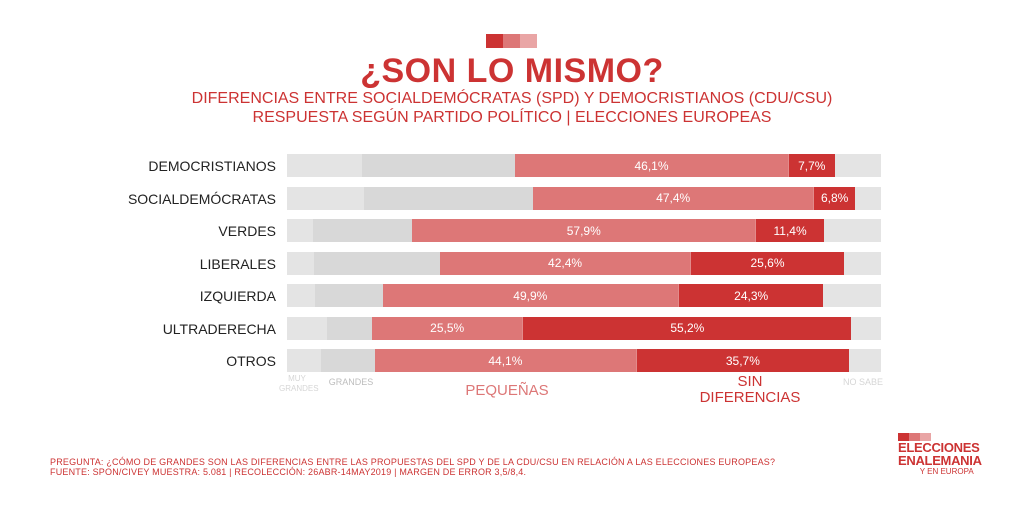  Describe the element at coordinates (512, 71) in the screenshot. I see `chart-title: ¿SON LO MISMO?` at that location.